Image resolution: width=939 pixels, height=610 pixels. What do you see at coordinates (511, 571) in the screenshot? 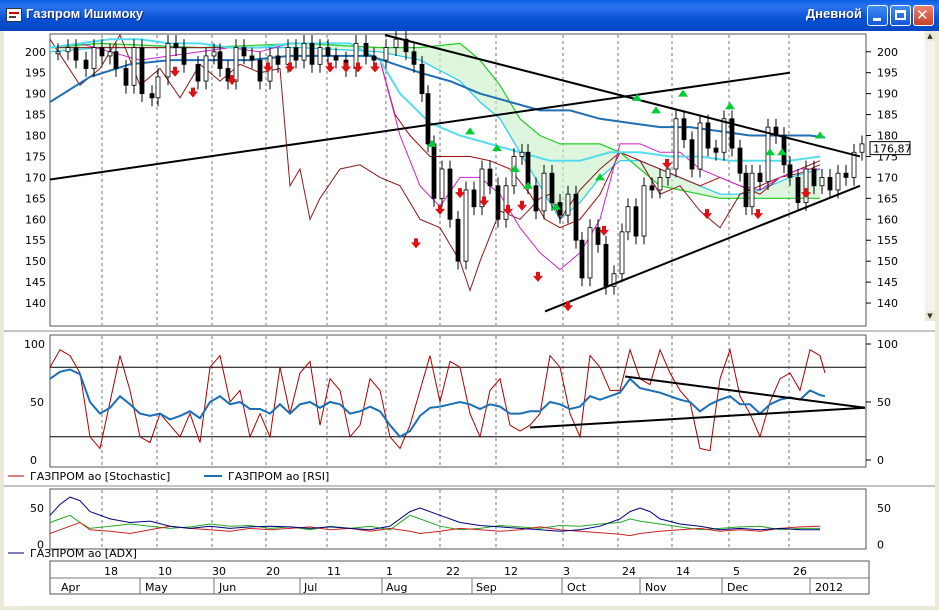
I see `time-axis-day-label: 12` at bounding box center [511, 571].